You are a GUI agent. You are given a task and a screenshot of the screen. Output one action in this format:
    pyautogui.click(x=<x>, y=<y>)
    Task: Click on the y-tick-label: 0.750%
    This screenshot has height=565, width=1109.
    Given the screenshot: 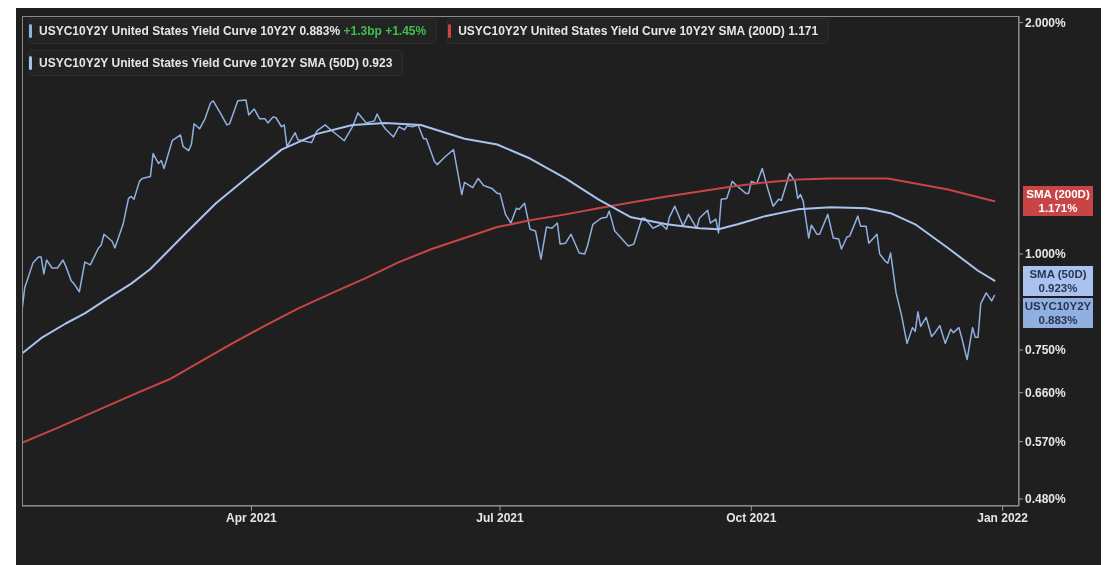 What is the action you would take?
    pyautogui.click(x=1046, y=350)
    